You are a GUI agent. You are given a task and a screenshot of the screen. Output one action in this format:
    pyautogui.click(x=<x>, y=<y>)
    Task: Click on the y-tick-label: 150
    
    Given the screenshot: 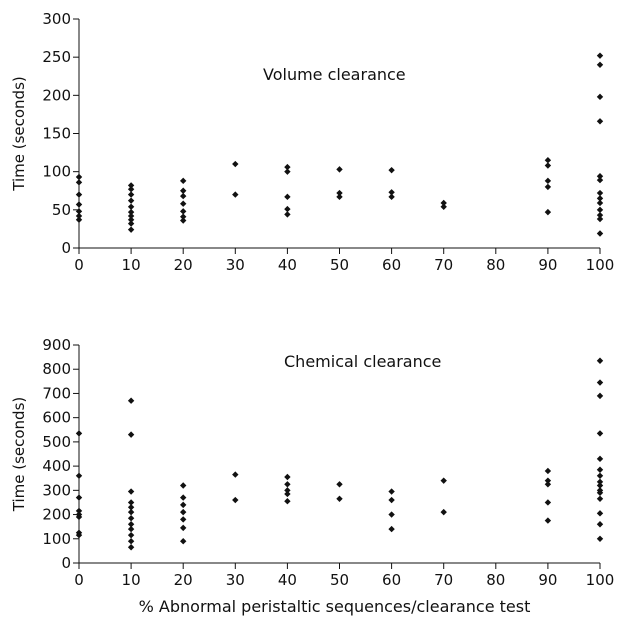 What is the action you would take?
    pyautogui.click(x=56, y=134)
    